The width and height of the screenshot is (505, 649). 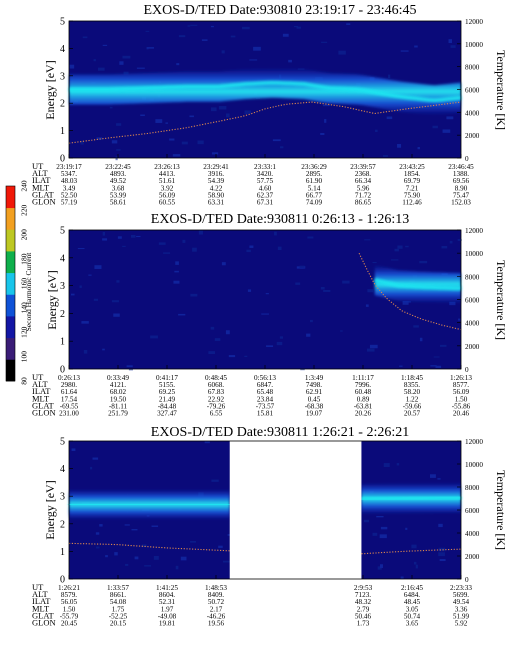 What do you see at coordinates (461, 616) in the screenshot?
I see `ephemeris-cell: 51.99` at bounding box center [461, 616].